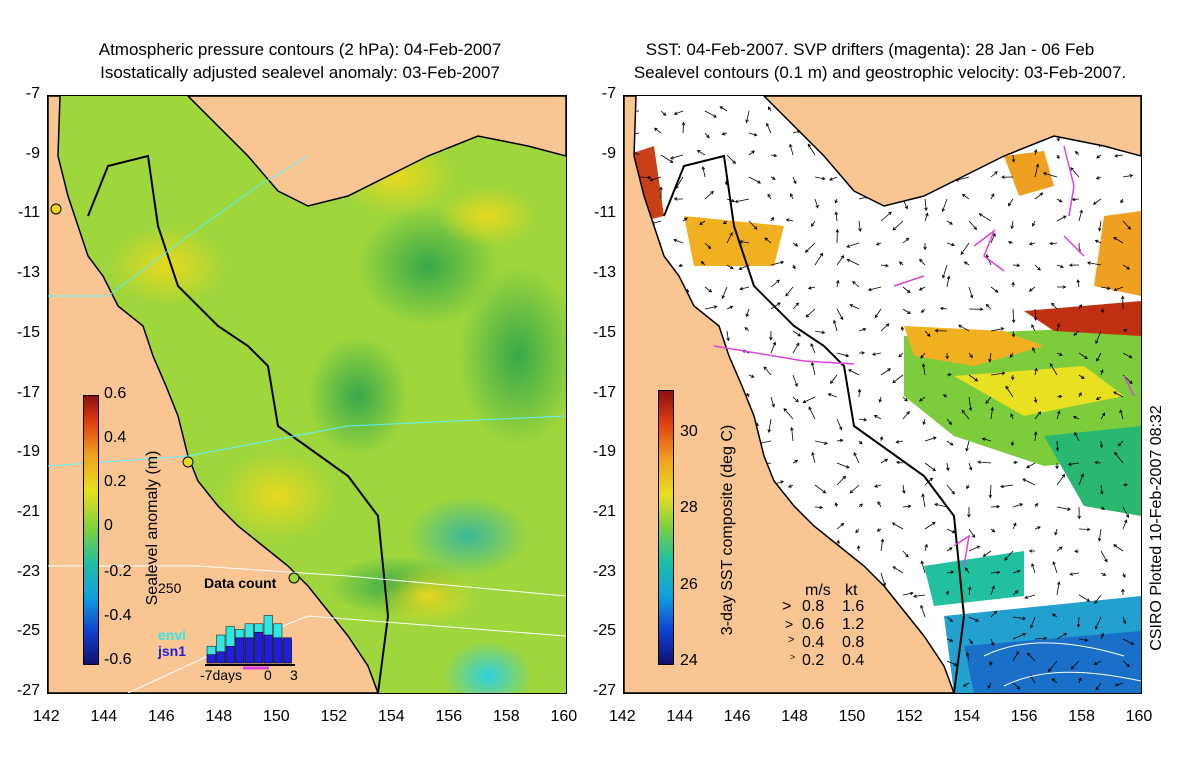  What do you see at coordinates (170, 588) in the screenshot?
I see `inset-ymax-label: 250` at bounding box center [170, 588].